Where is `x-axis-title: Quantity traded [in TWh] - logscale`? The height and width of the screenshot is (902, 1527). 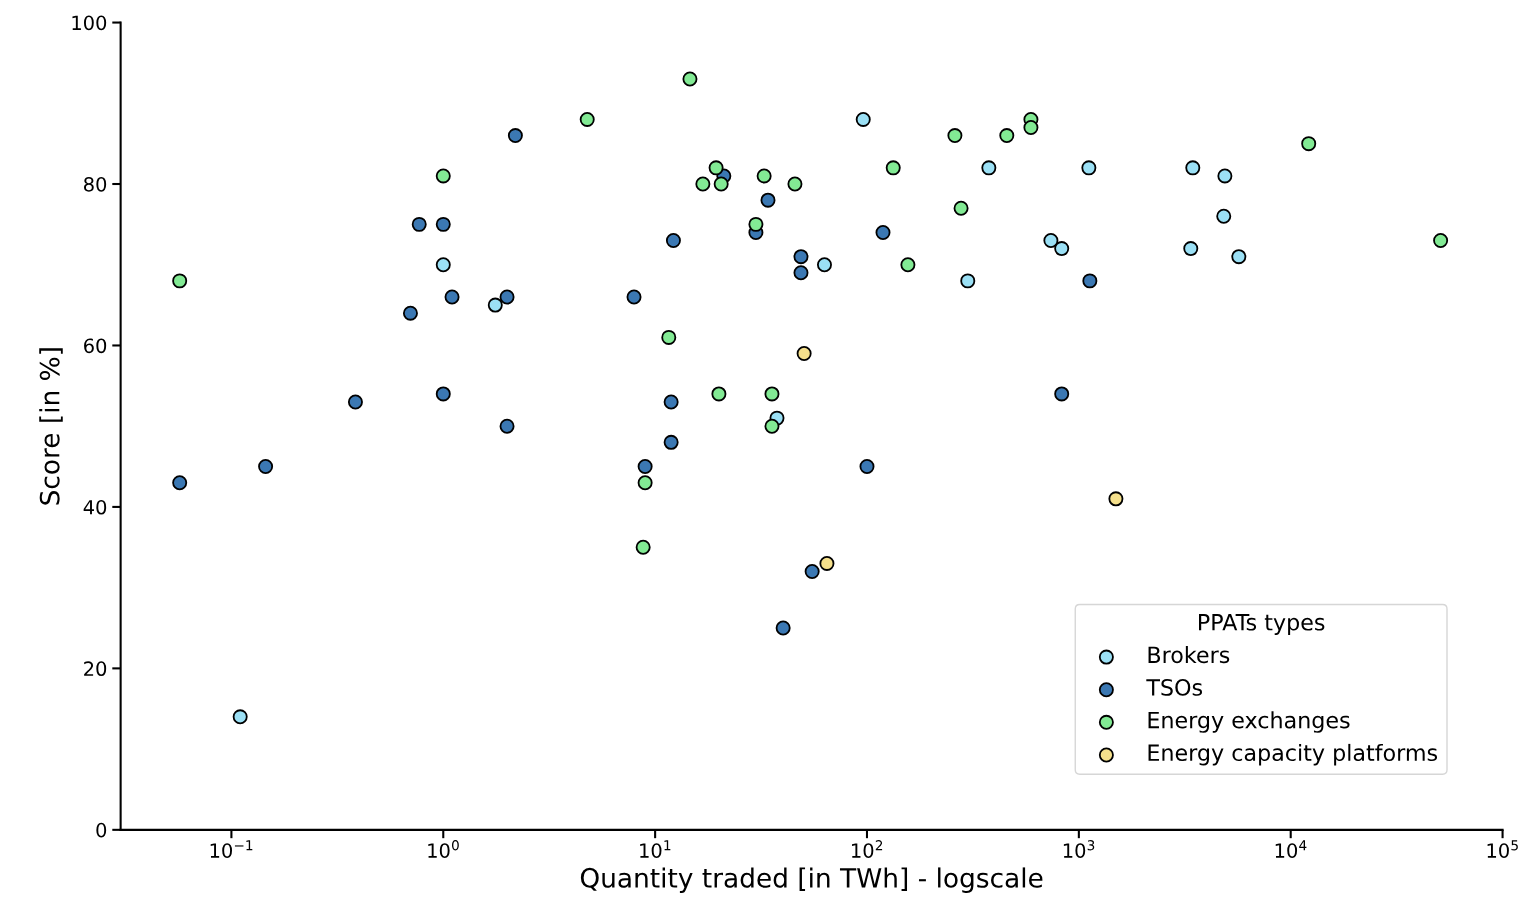
x-axis-title: Quantity traded [in TWh] - logscale is located at coordinates (811, 880).